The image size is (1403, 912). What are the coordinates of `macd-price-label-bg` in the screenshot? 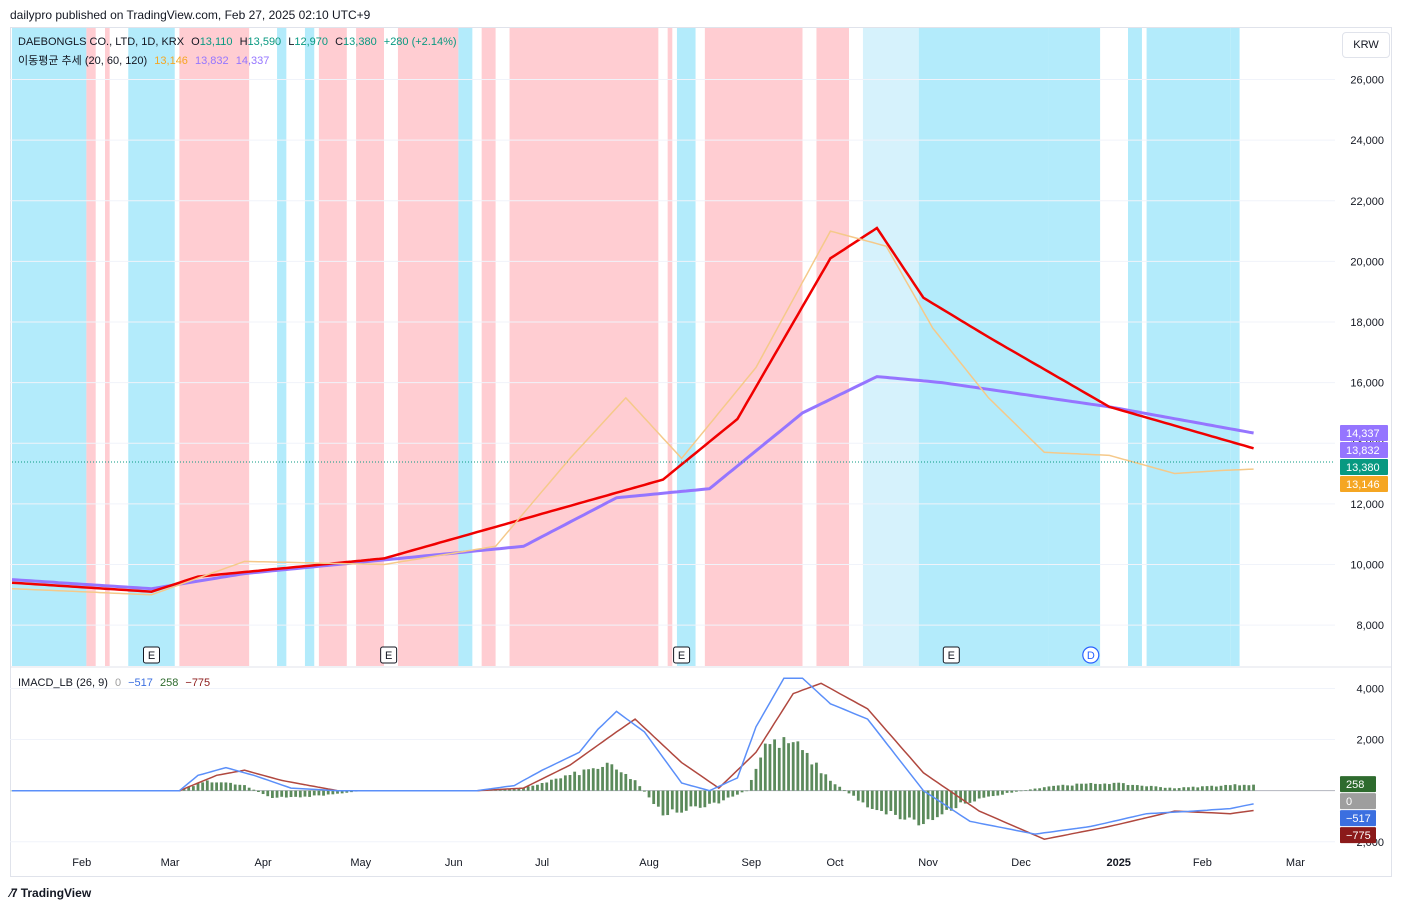 It's located at (1358, 801).